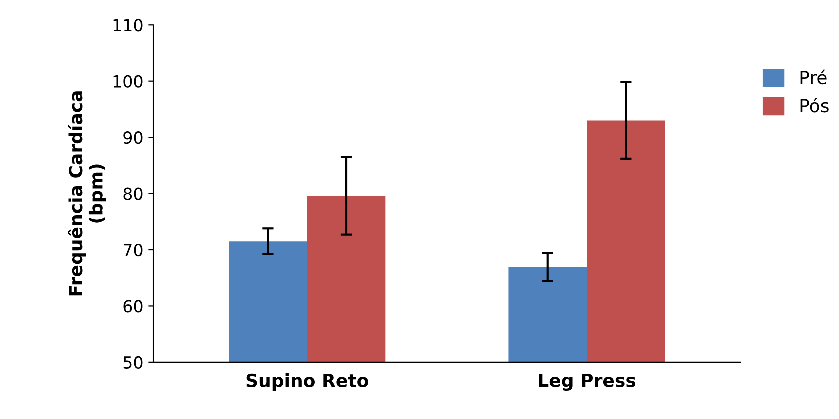 Image resolution: width=839 pixels, height=419 pixels. What do you see at coordinates (814, 105) in the screenshot?
I see `legend-label: Pós` at bounding box center [814, 105].